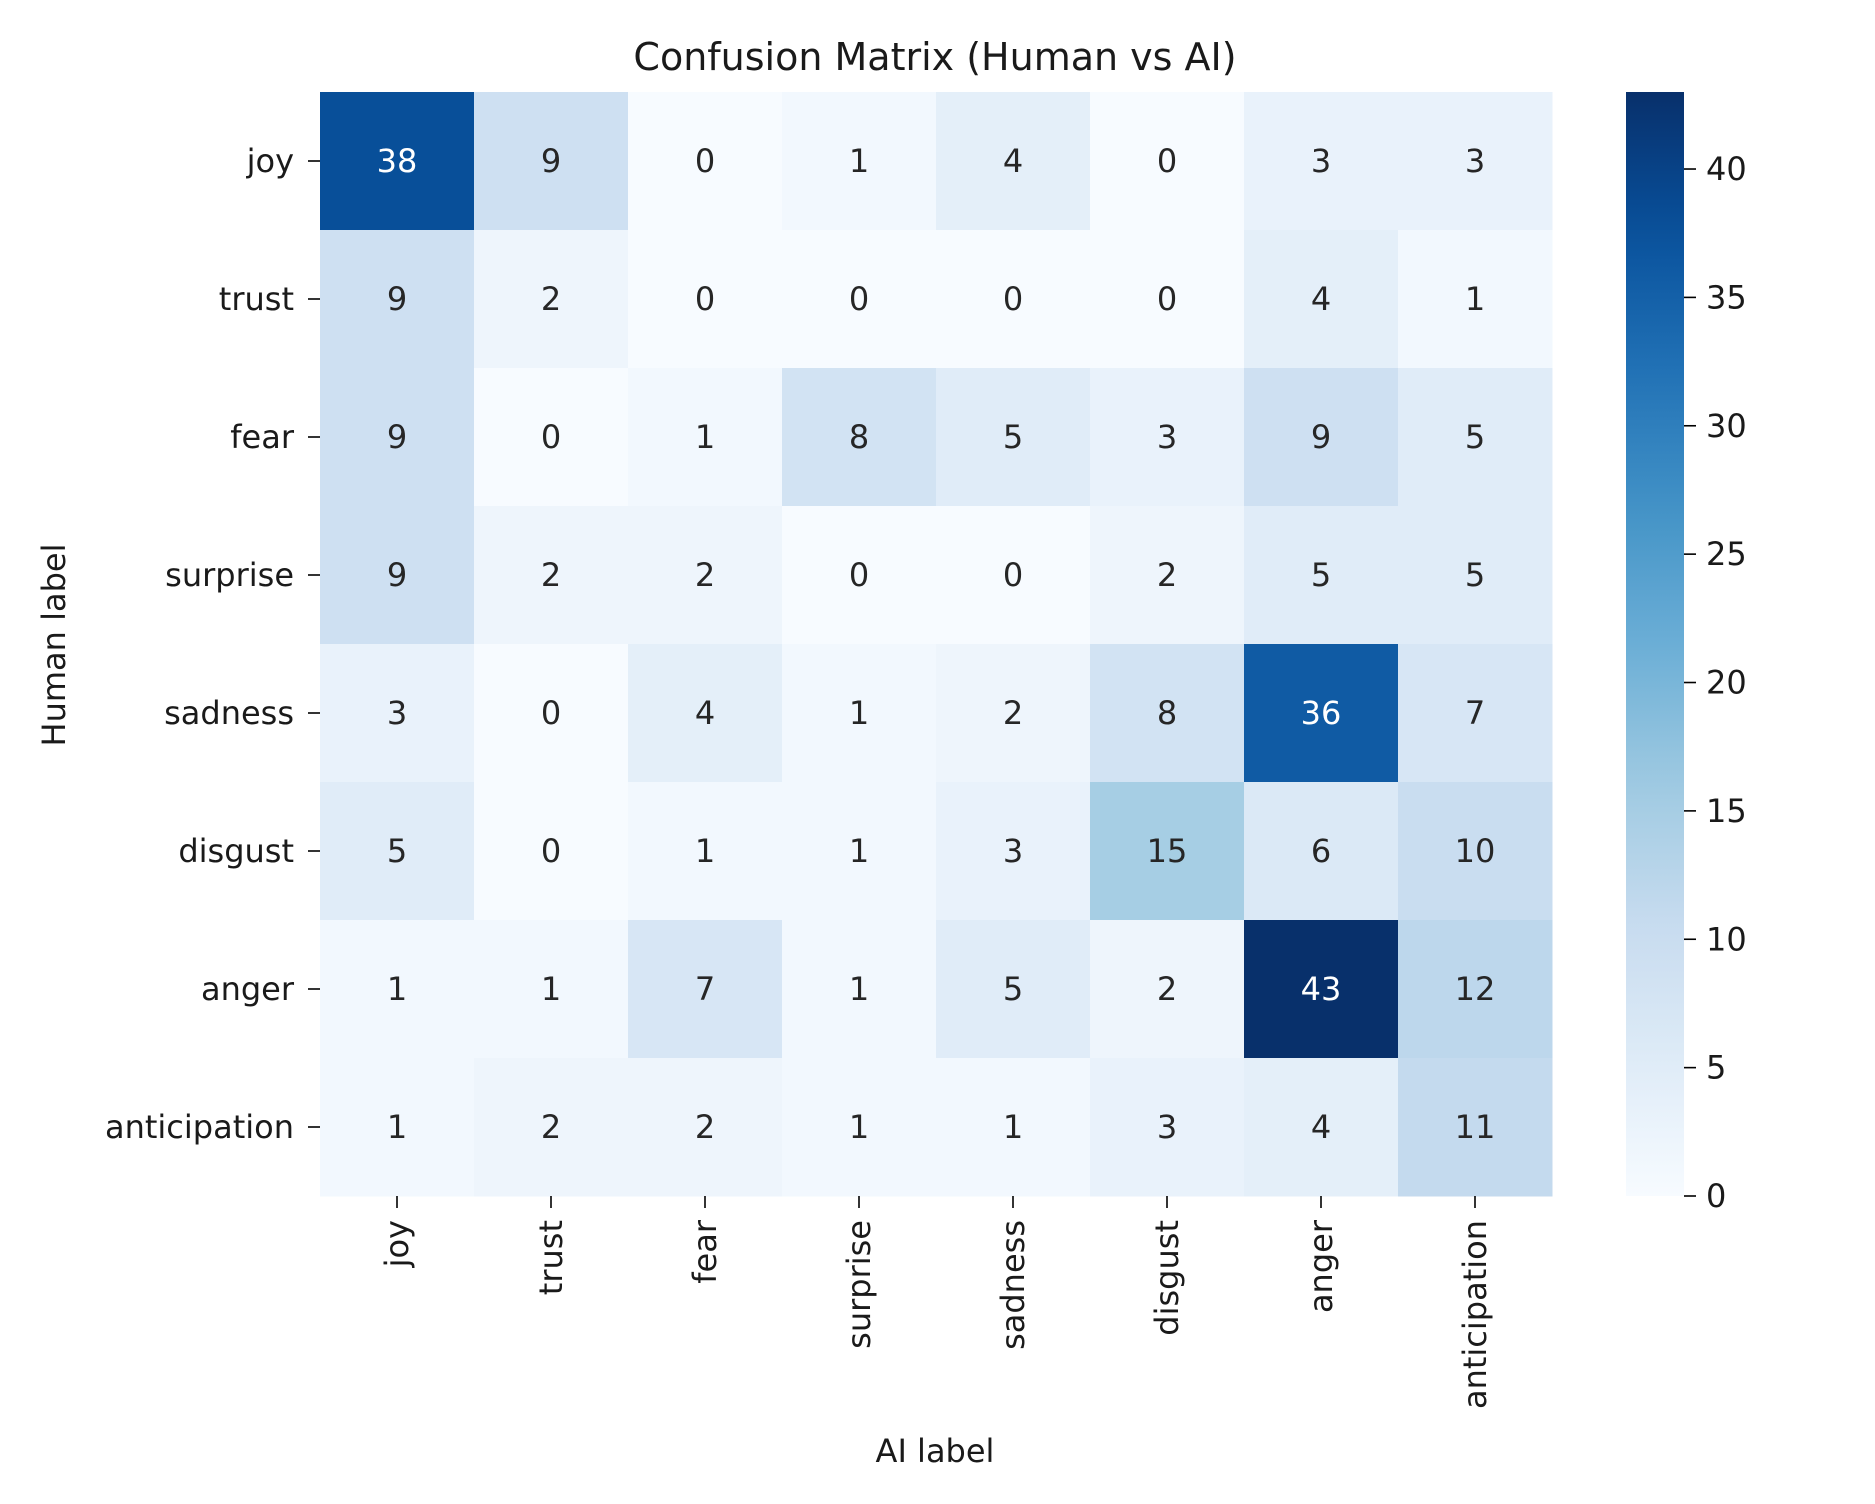  What do you see at coordinates (1013, 575) in the screenshot?
I see `heatmap-cell-surprise-sadness` at bounding box center [1013, 575].